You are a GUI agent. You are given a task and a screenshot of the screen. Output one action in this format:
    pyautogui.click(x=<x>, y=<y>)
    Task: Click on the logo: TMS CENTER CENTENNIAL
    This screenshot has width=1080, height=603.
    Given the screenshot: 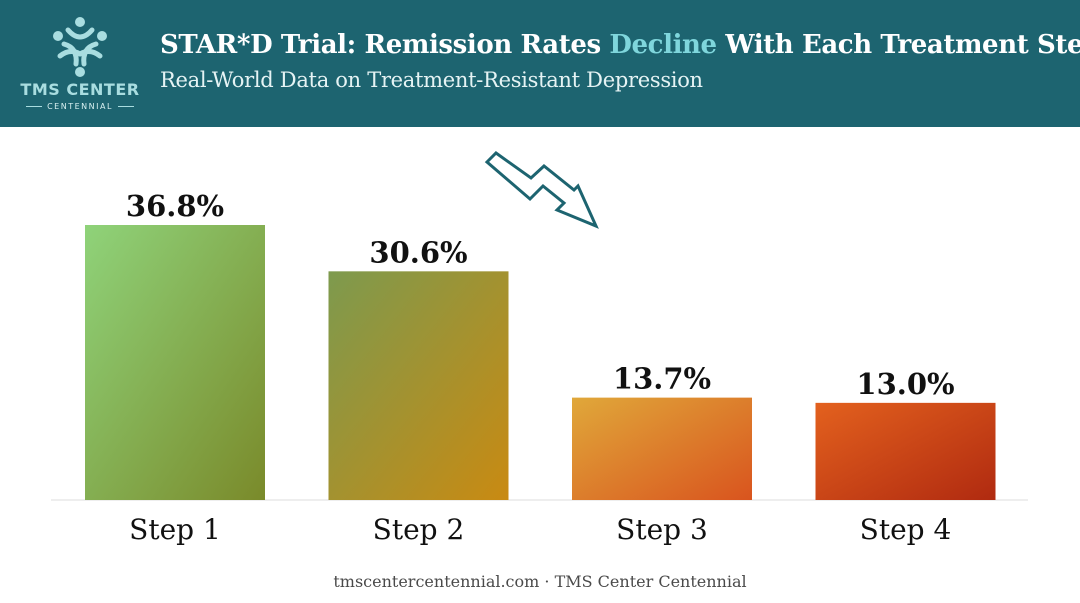 What is the action you would take?
    pyautogui.click(x=80, y=64)
    